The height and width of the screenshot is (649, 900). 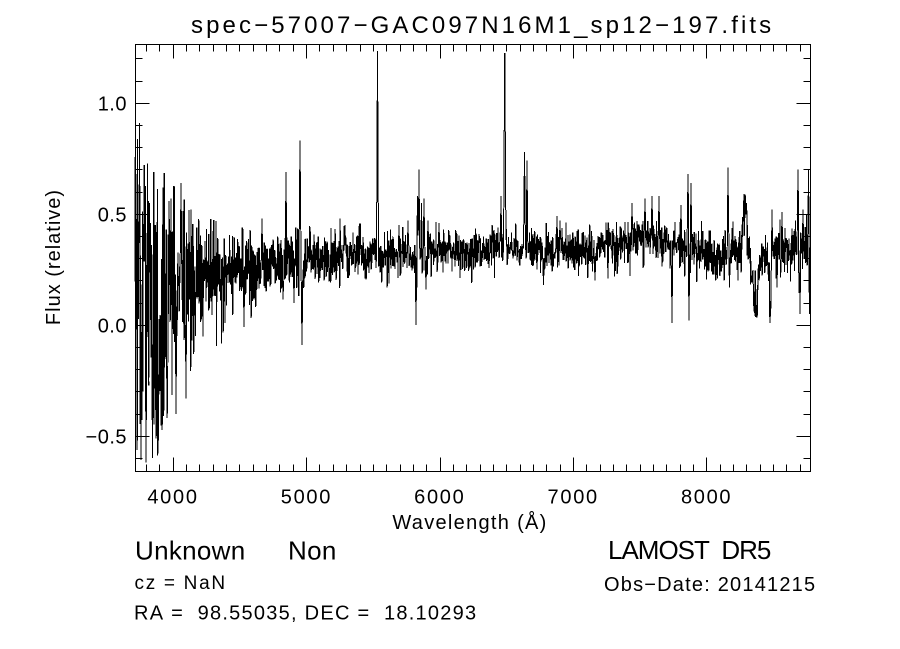 I want to click on svg-text: Obs−Date: 20141215, so click(x=710, y=585).